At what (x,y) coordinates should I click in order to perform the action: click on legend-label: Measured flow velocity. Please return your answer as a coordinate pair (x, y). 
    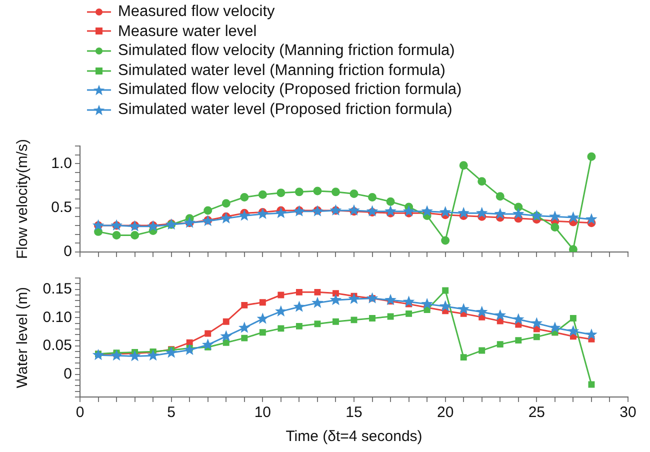
    Looking at the image, I should click on (196, 12).